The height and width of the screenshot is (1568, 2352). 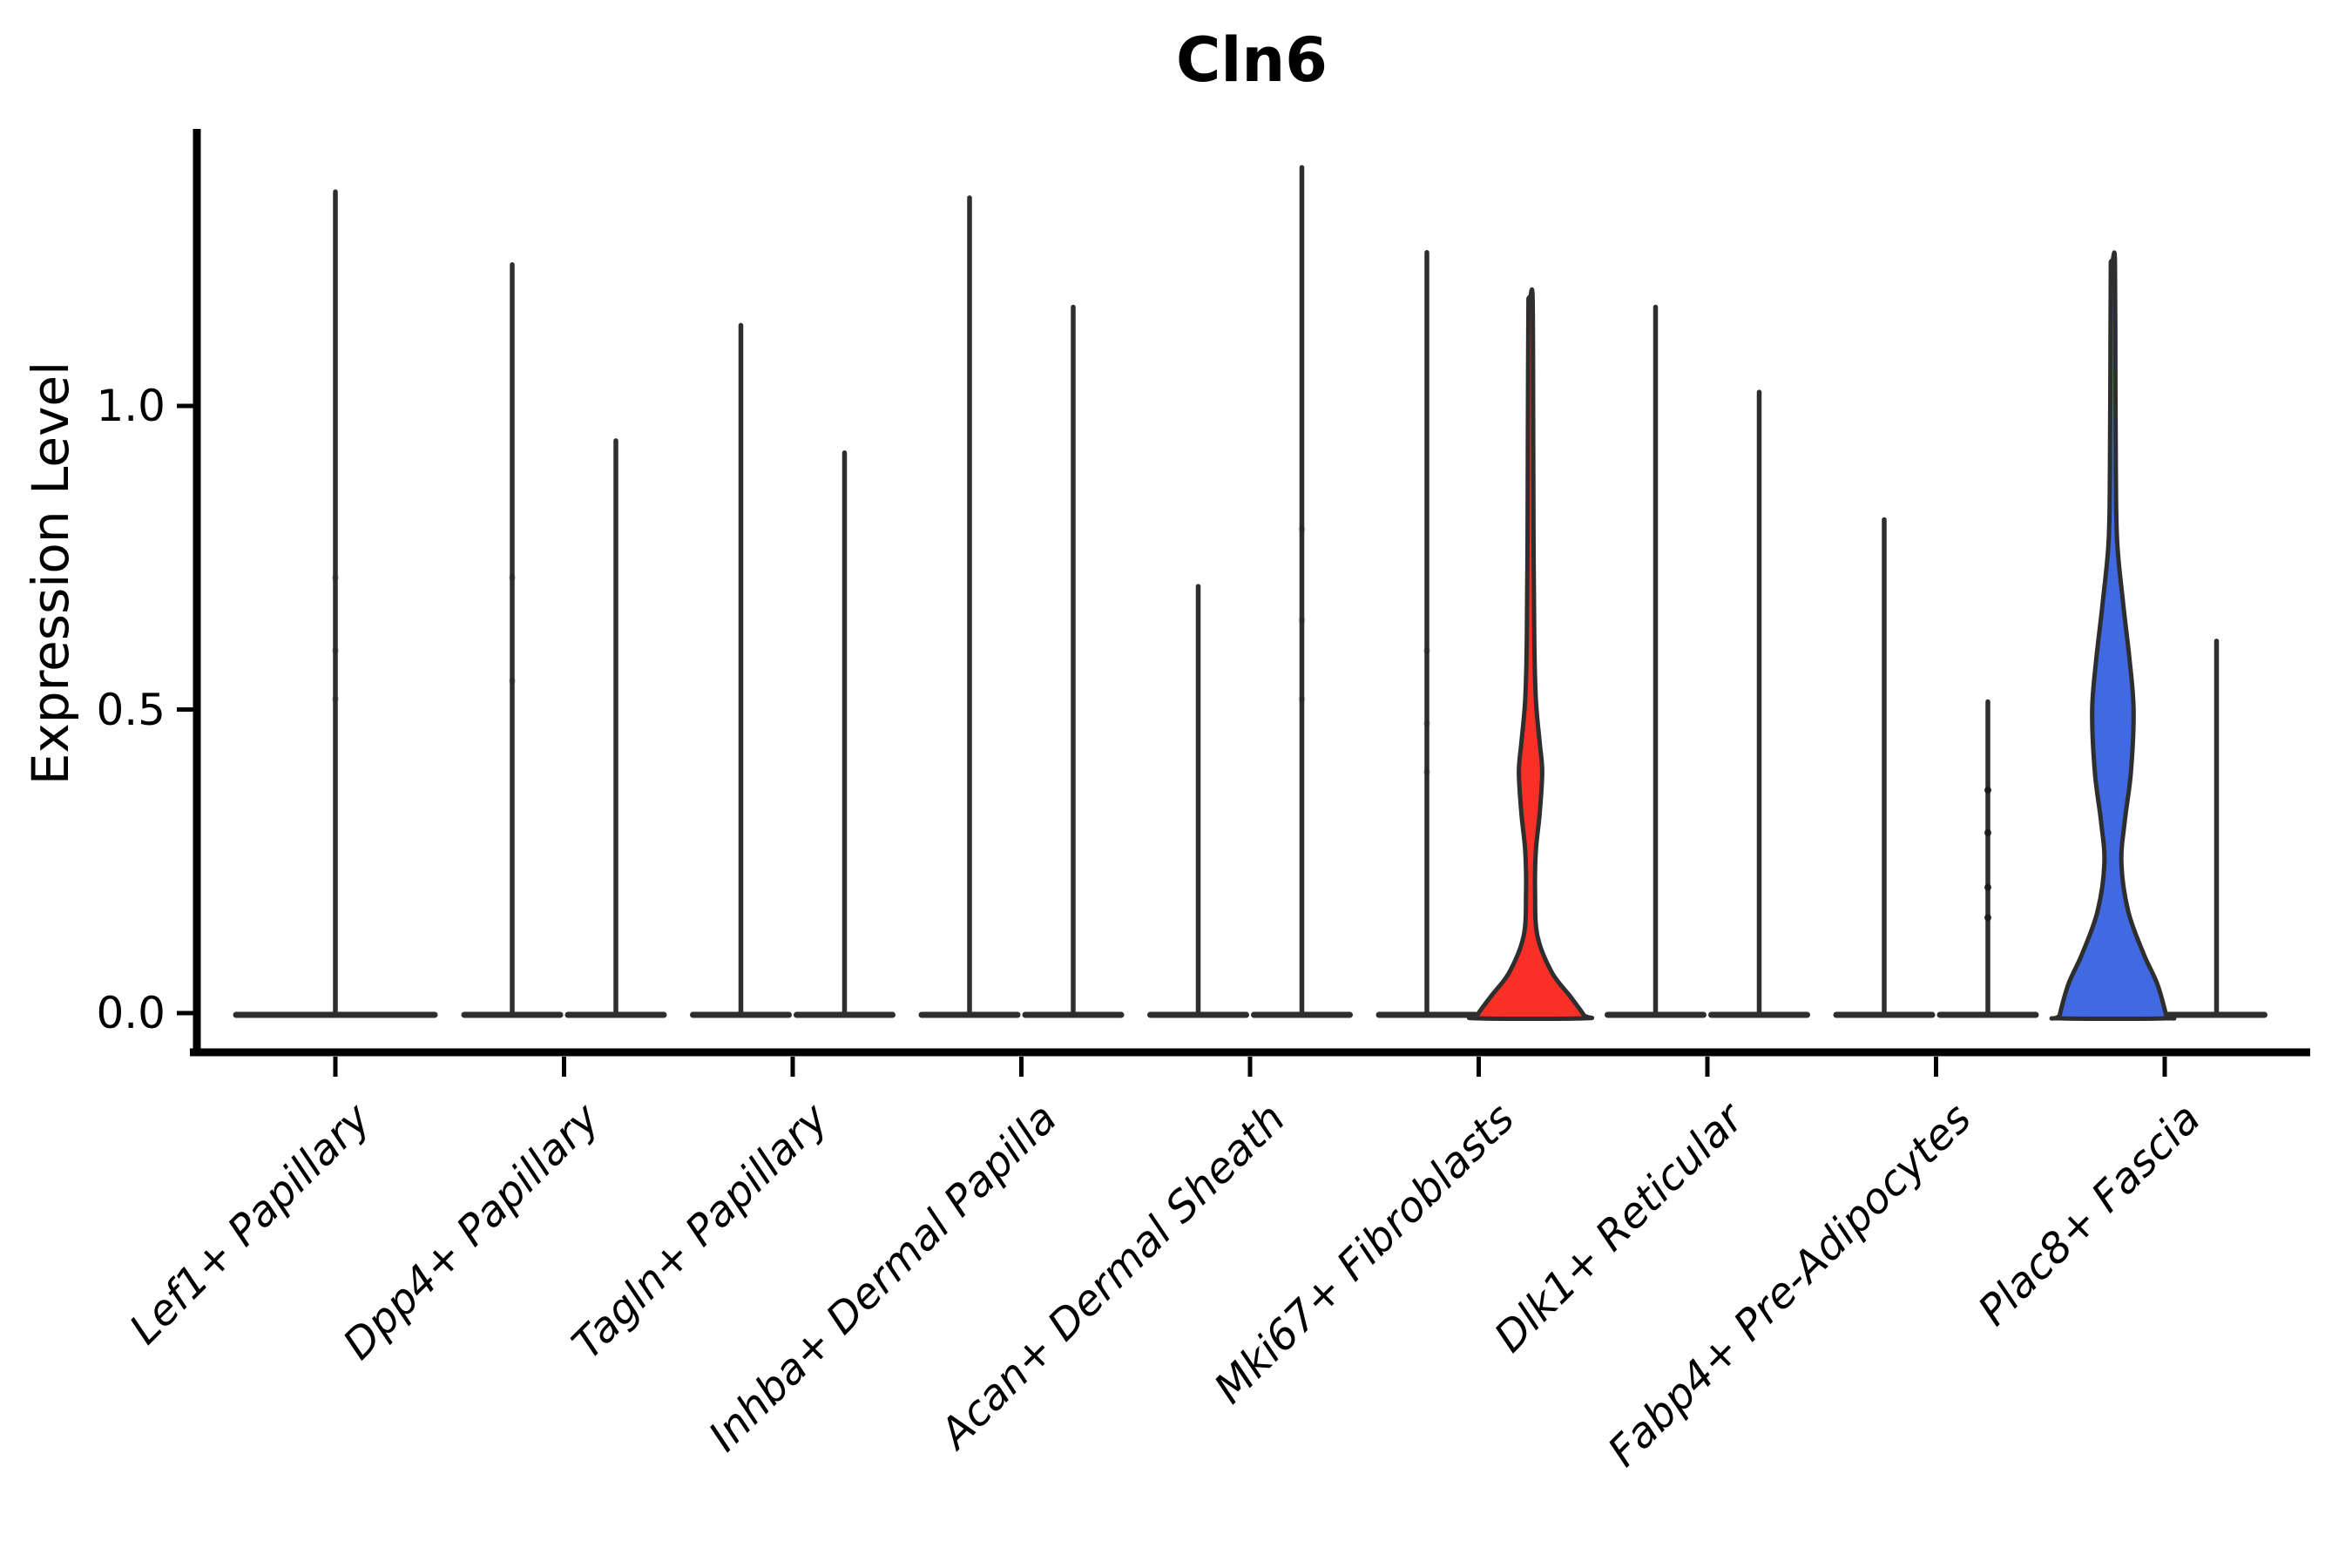 I want to click on violin-9-left, so click(x=2113, y=636).